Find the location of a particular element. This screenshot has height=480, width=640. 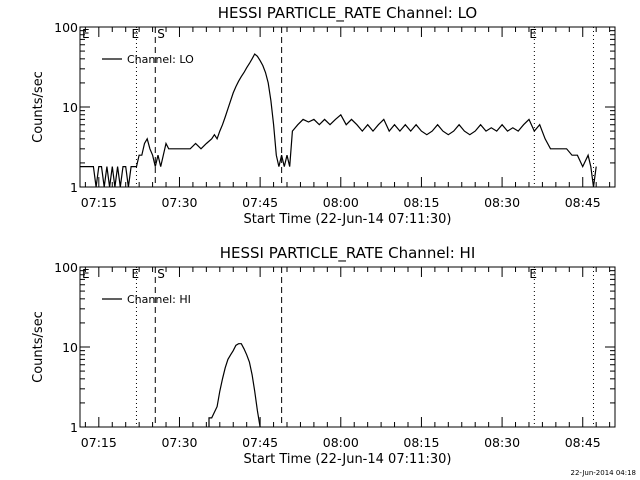

chart-title: HESSI PARTICLE_RATE Channel: LO is located at coordinates (347, 13).